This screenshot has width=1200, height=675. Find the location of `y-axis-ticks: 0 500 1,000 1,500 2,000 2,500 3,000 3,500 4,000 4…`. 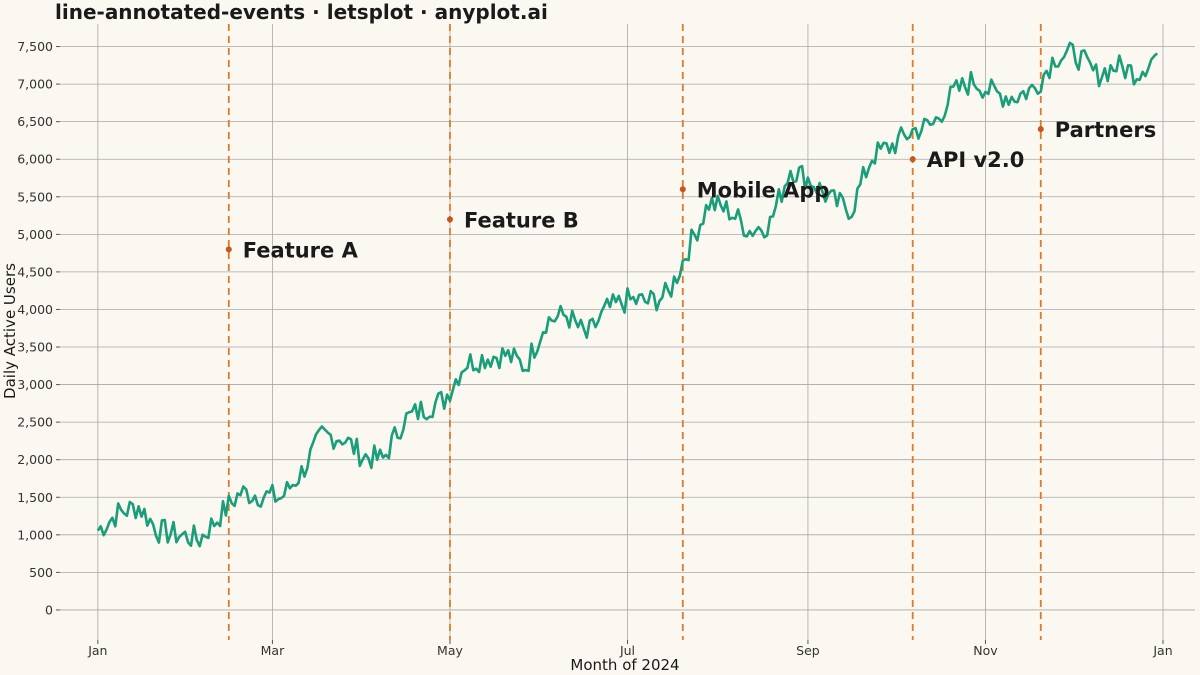

y-axis-ticks: 0 500 1,000 1,500 2,000 2,500 3,000 3,500 4,000 4… is located at coordinates (38, 328).